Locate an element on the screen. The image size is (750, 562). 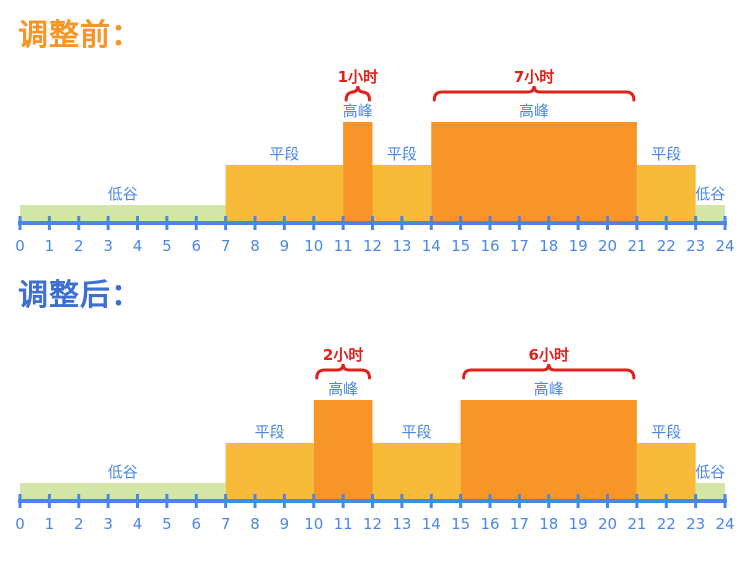
after-tick-label: 17 is located at coordinates (519, 524).